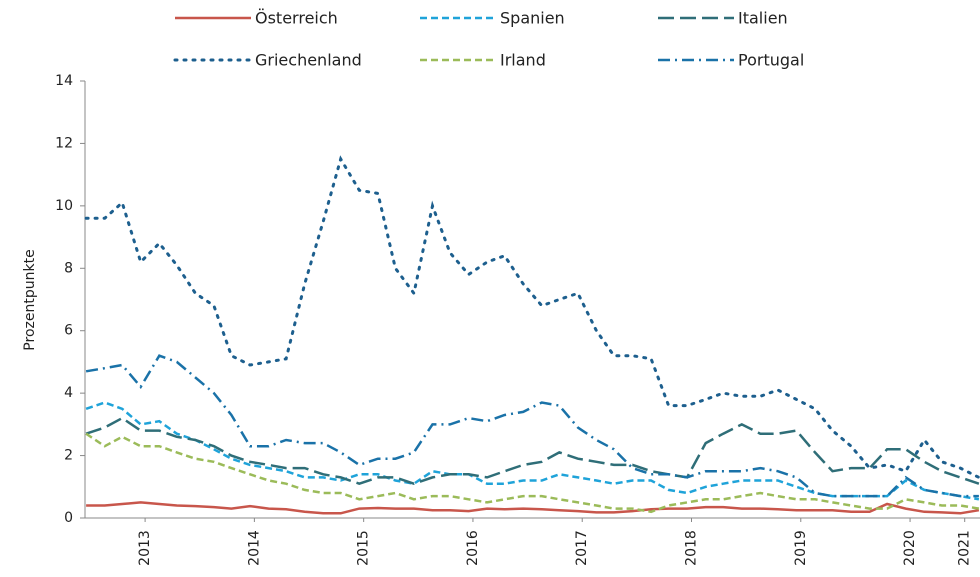 This screenshot has width=980, height=577. Describe the element at coordinates (582, 548) in the screenshot. I see `x-tick-label: 2017` at that location.